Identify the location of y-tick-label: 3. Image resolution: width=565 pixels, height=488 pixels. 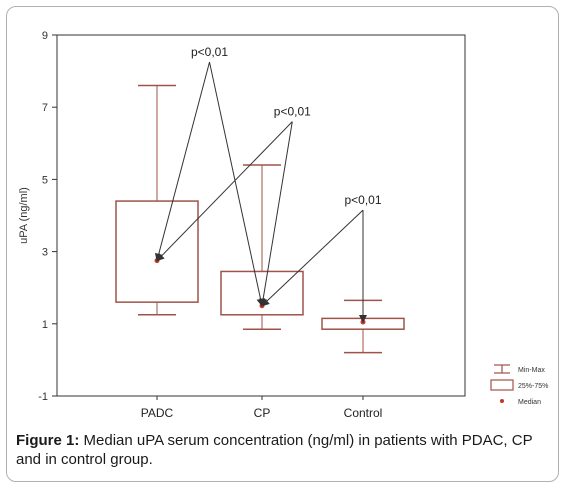
(45, 253).